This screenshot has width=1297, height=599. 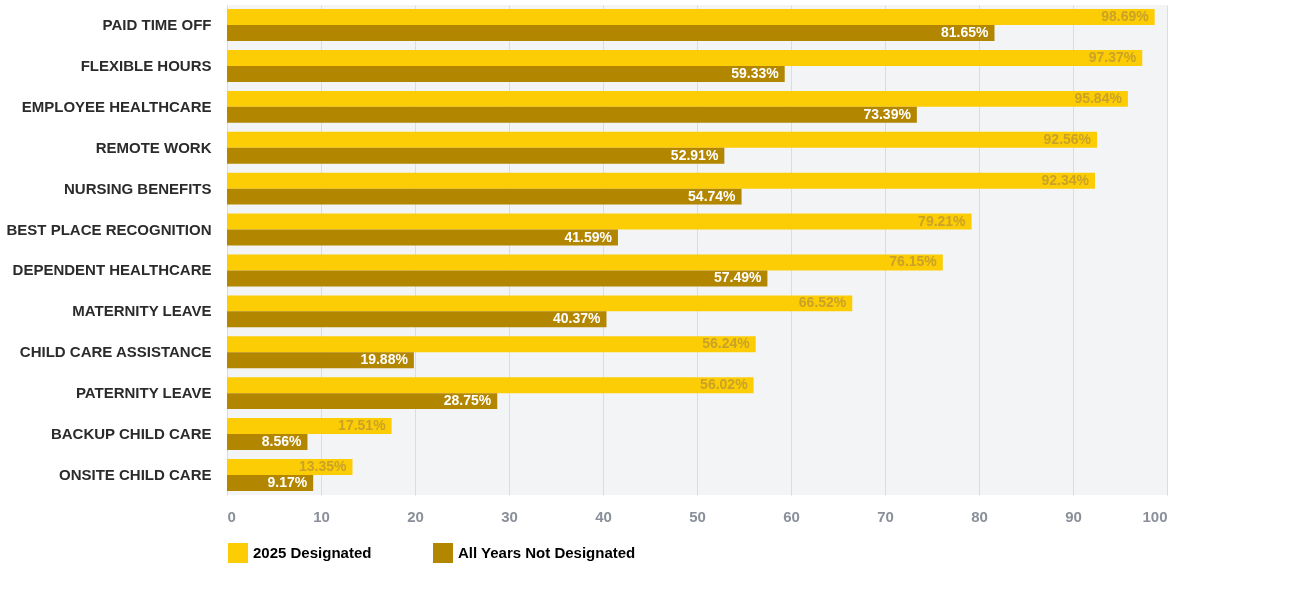 I want to click on y-tick-label: CHILD CARE ASSISTANCE, so click(x=115, y=352).